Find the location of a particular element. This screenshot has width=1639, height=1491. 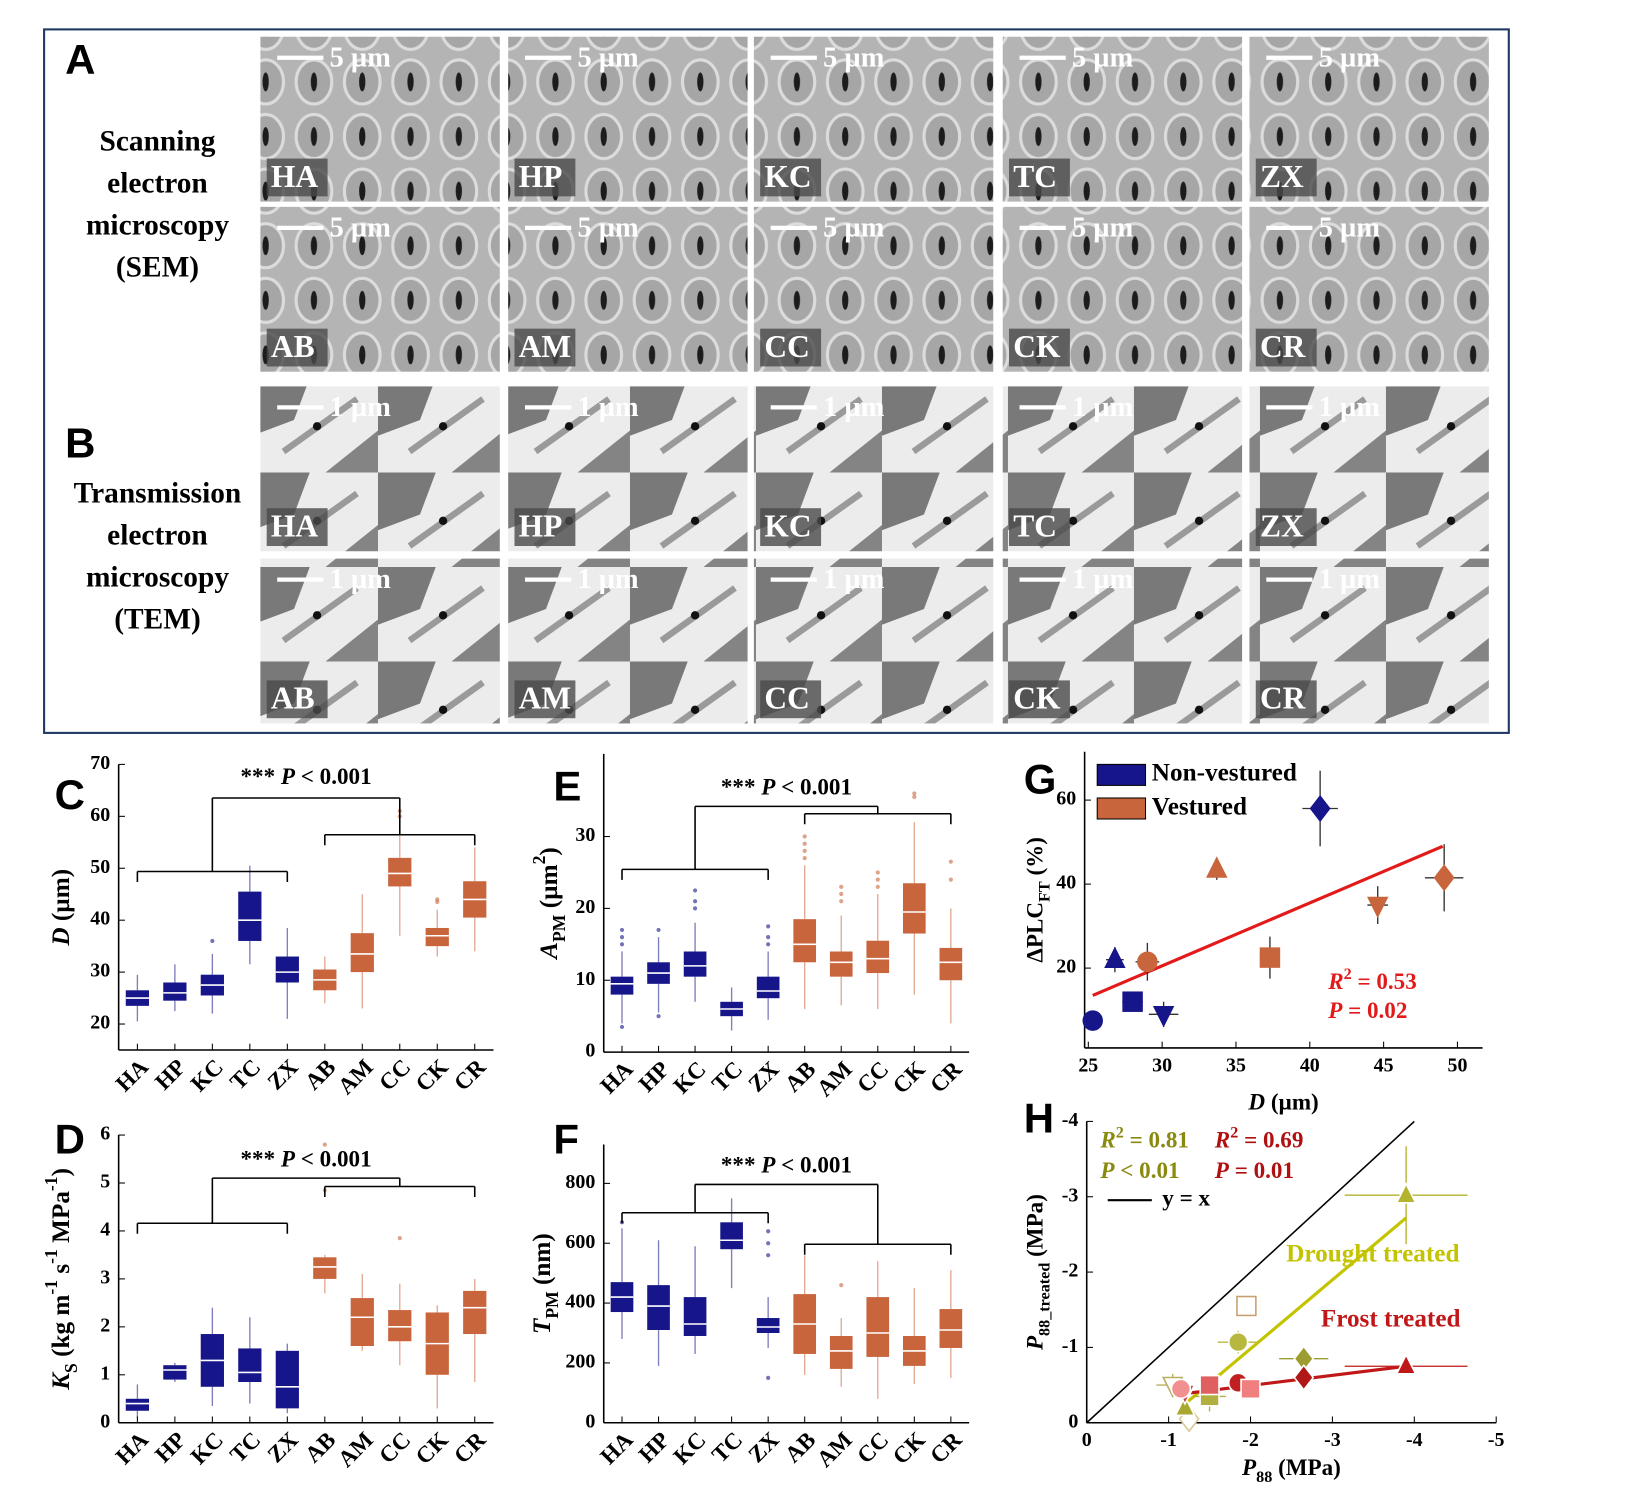

y-tick-label: 20 is located at coordinates (585, 907).